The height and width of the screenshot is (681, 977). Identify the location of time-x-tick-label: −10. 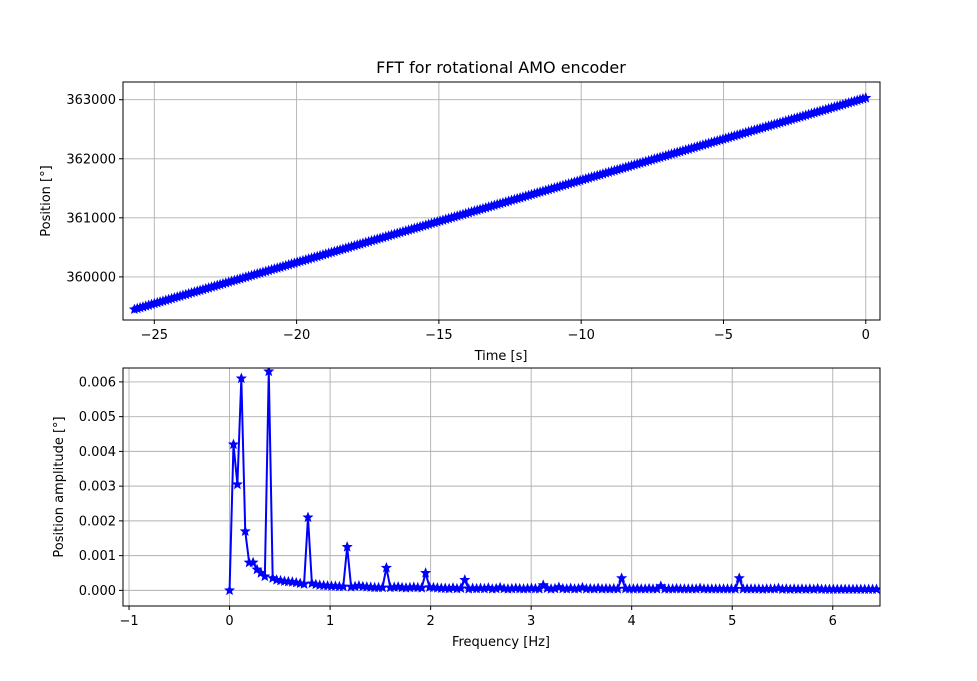
(580, 335).